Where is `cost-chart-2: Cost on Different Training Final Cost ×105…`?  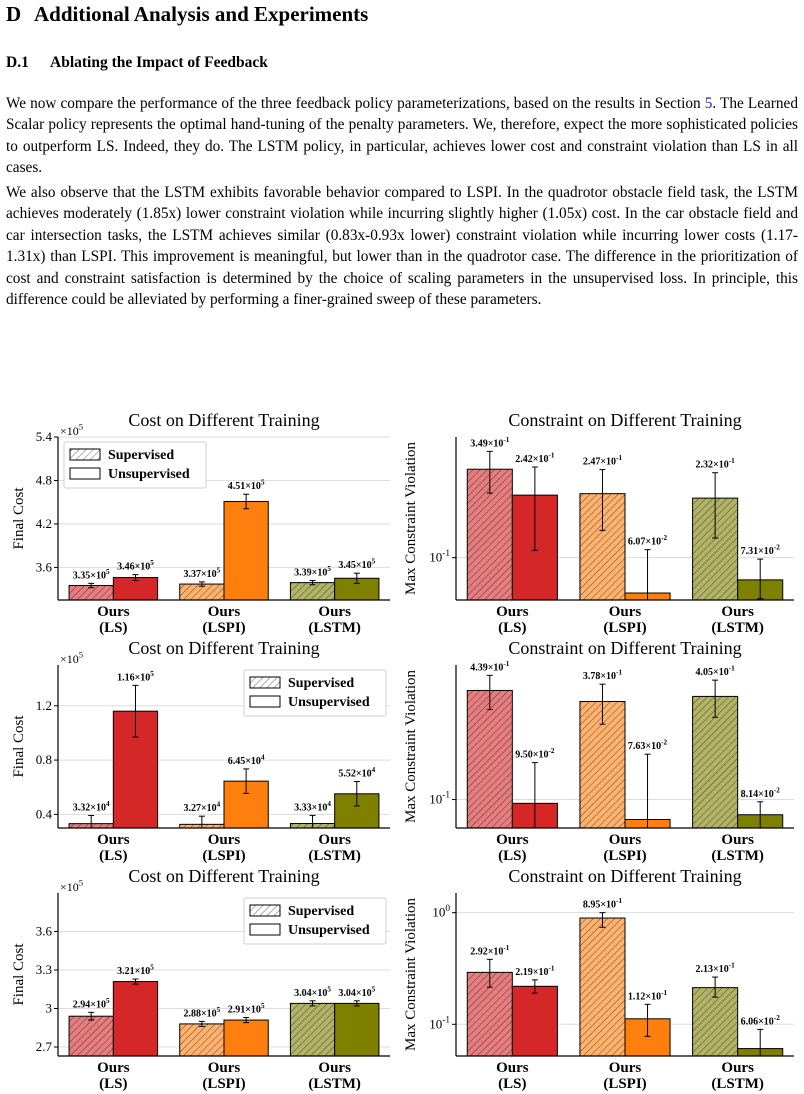
cost-chart-2: Cost on Different Training Final Cost ×105… is located at coordinates (200, 751).